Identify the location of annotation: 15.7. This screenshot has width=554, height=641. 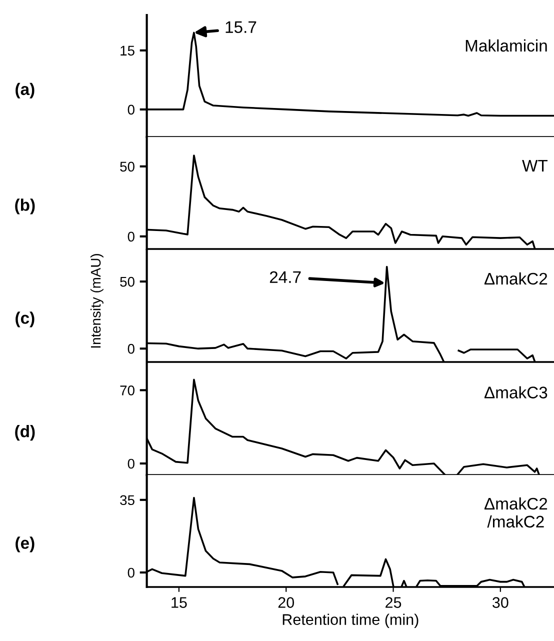
(241, 27).